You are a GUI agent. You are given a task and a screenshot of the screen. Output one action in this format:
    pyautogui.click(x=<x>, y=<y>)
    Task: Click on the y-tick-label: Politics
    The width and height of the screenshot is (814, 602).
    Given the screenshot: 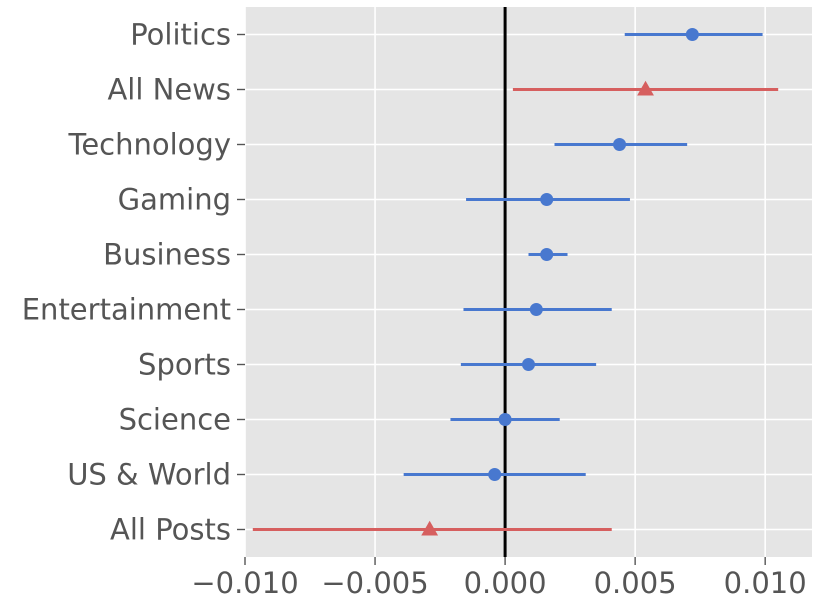 What is the action you would take?
    pyautogui.click(x=180, y=35)
    